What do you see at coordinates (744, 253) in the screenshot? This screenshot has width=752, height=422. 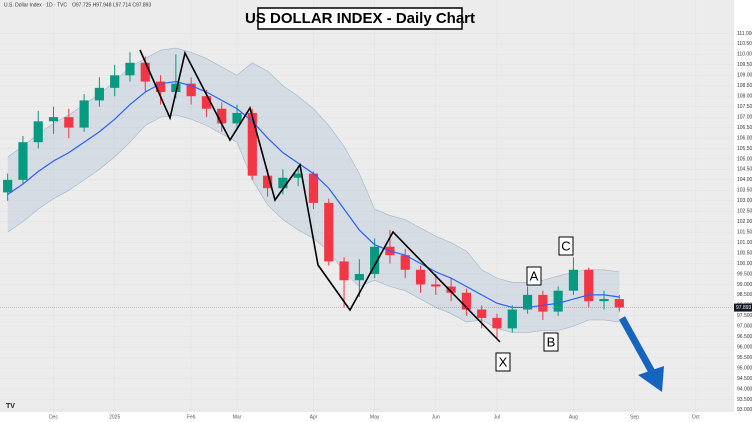 I see `y-tick-label: 100.500` at bounding box center [744, 253].